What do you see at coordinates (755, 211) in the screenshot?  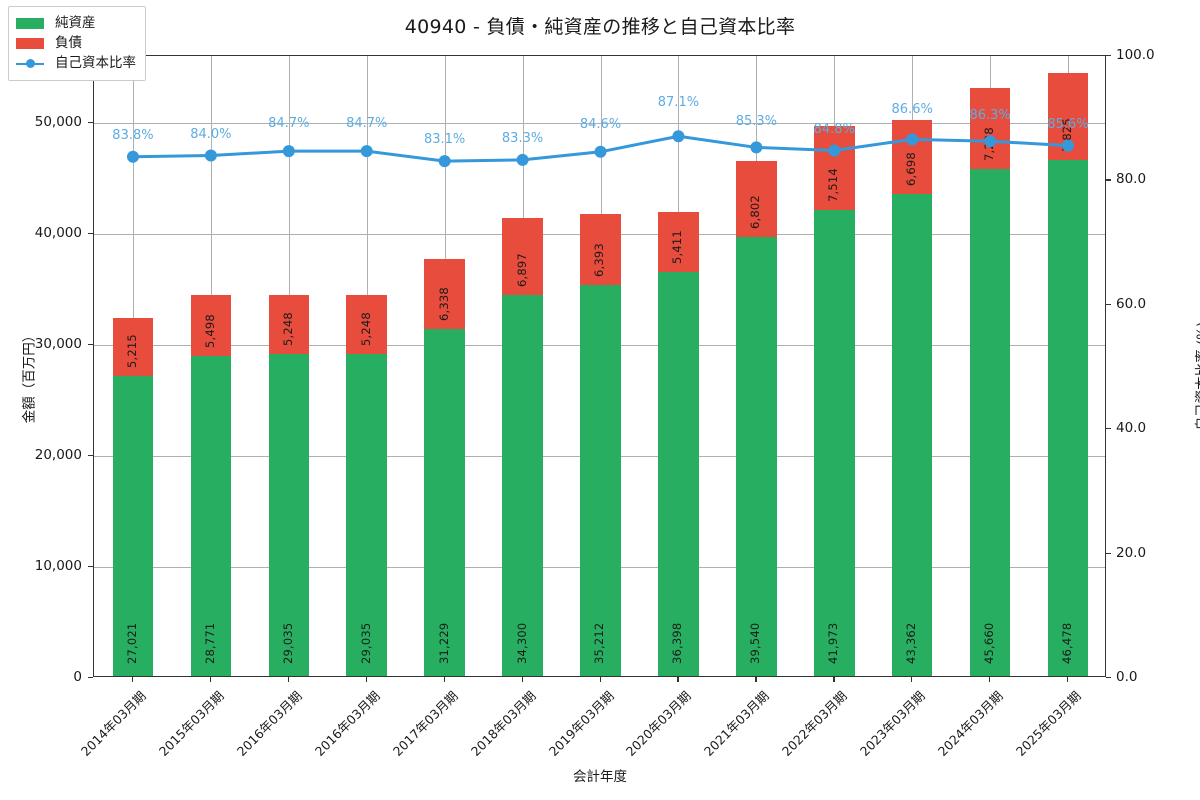 I see `bar-value-label-liabilities: 6,802` at bounding box center [755, 211].